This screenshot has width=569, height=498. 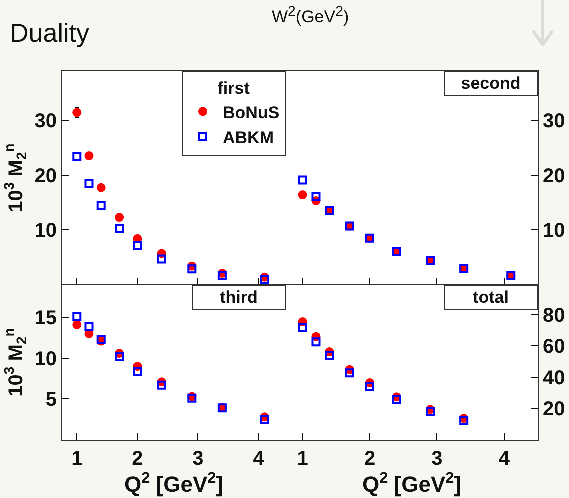 I want to click on legend-title: first, so click(x=234, y=88).